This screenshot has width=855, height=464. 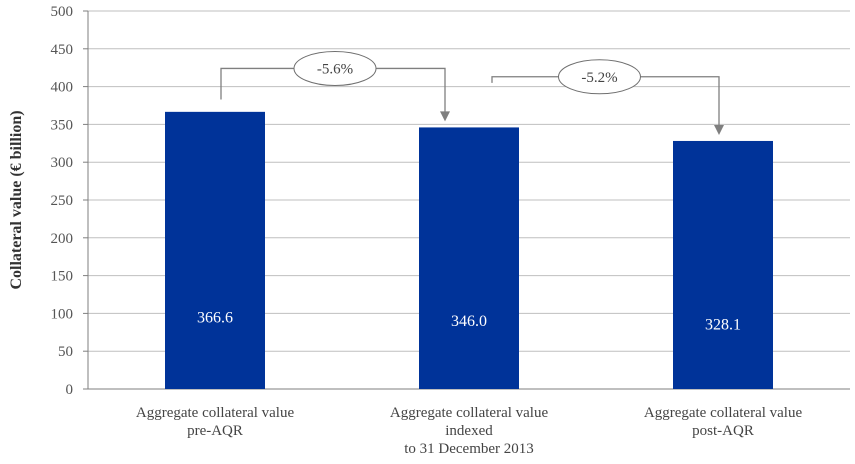 I want to click on y-tick-label: 200, so click(x=62, y=239).